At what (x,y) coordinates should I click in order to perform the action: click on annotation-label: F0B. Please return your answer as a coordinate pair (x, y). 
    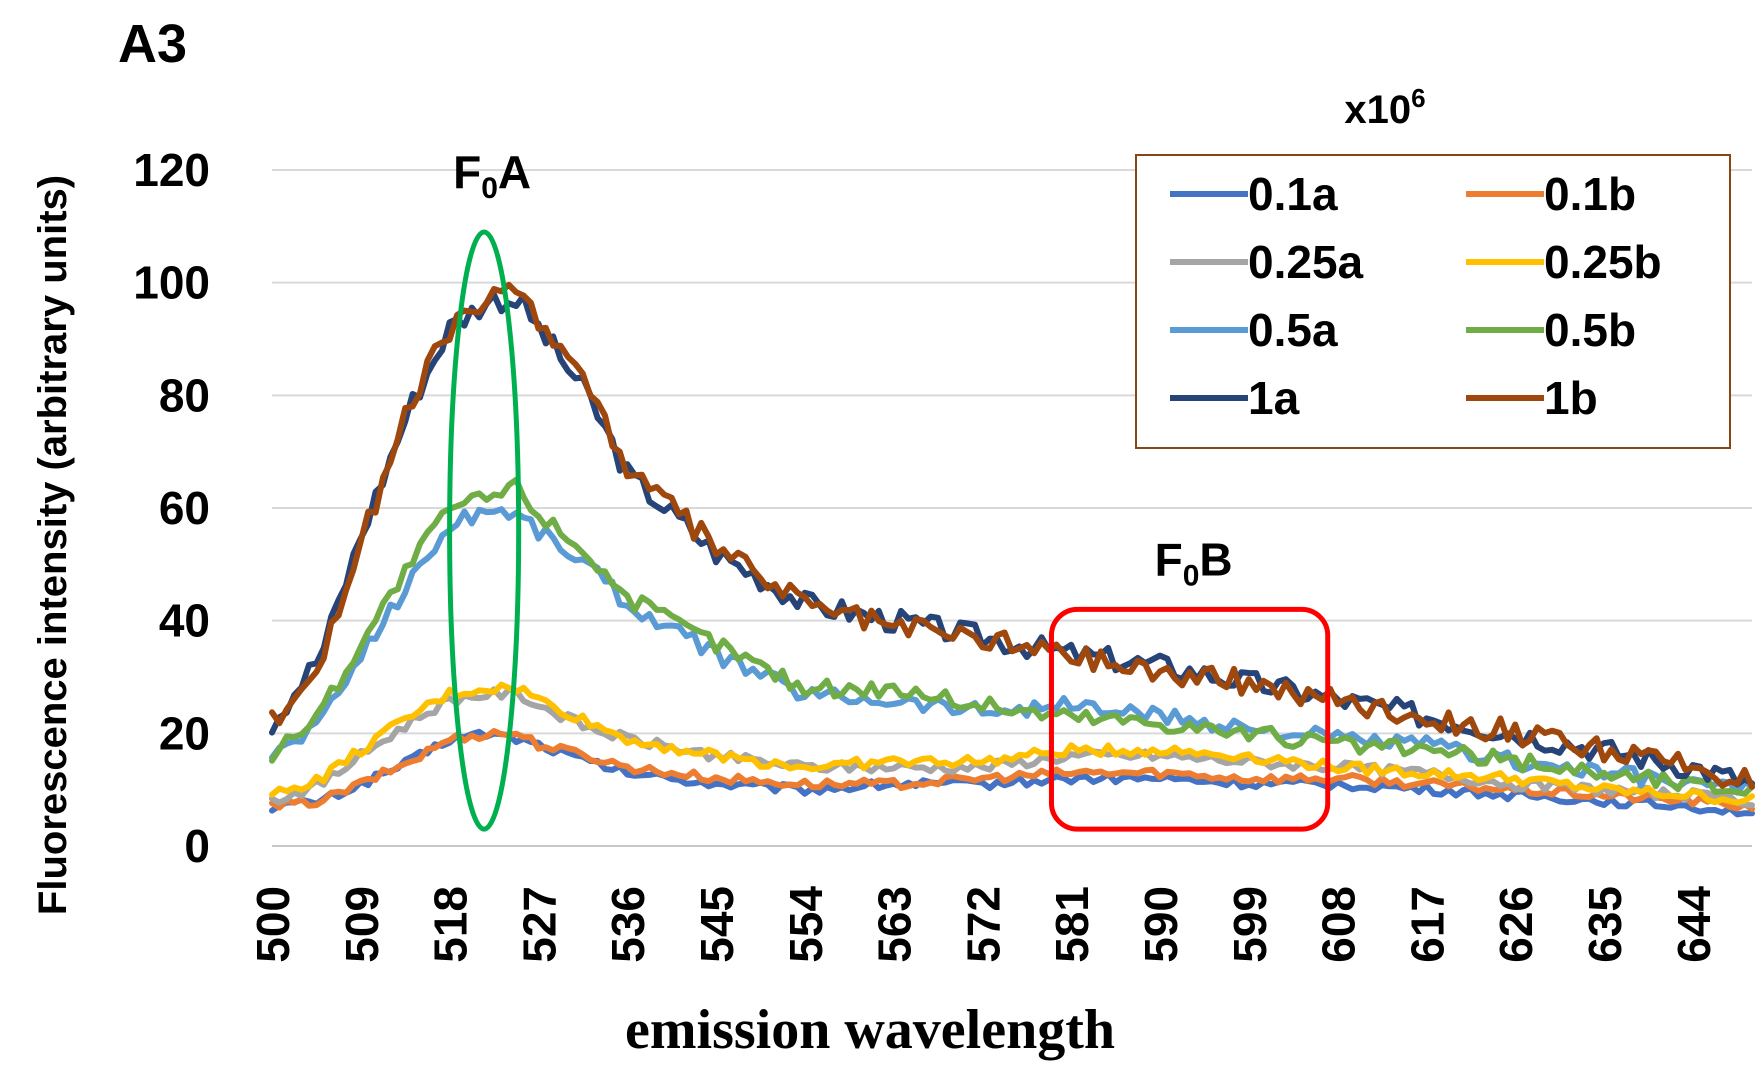
    Looking at the image, I should click on (1194, 562).